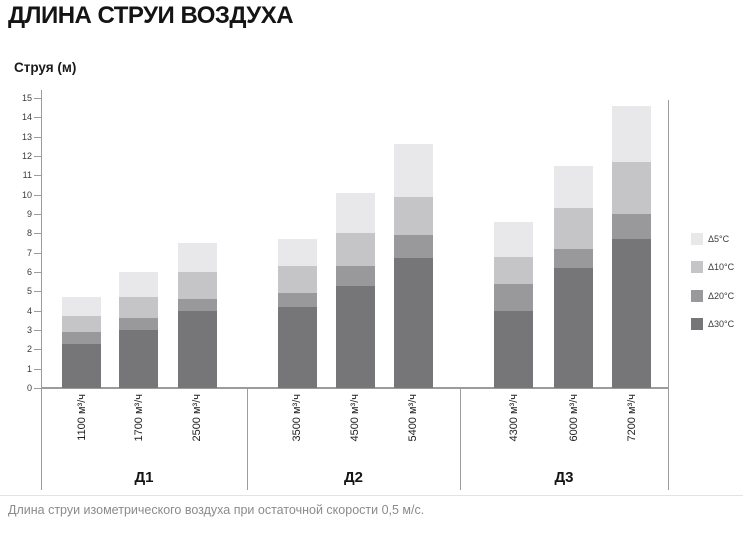  I want to click on page-title: ДЛИНА СТРУИ ВОЗДУХА, so click(151, 15).